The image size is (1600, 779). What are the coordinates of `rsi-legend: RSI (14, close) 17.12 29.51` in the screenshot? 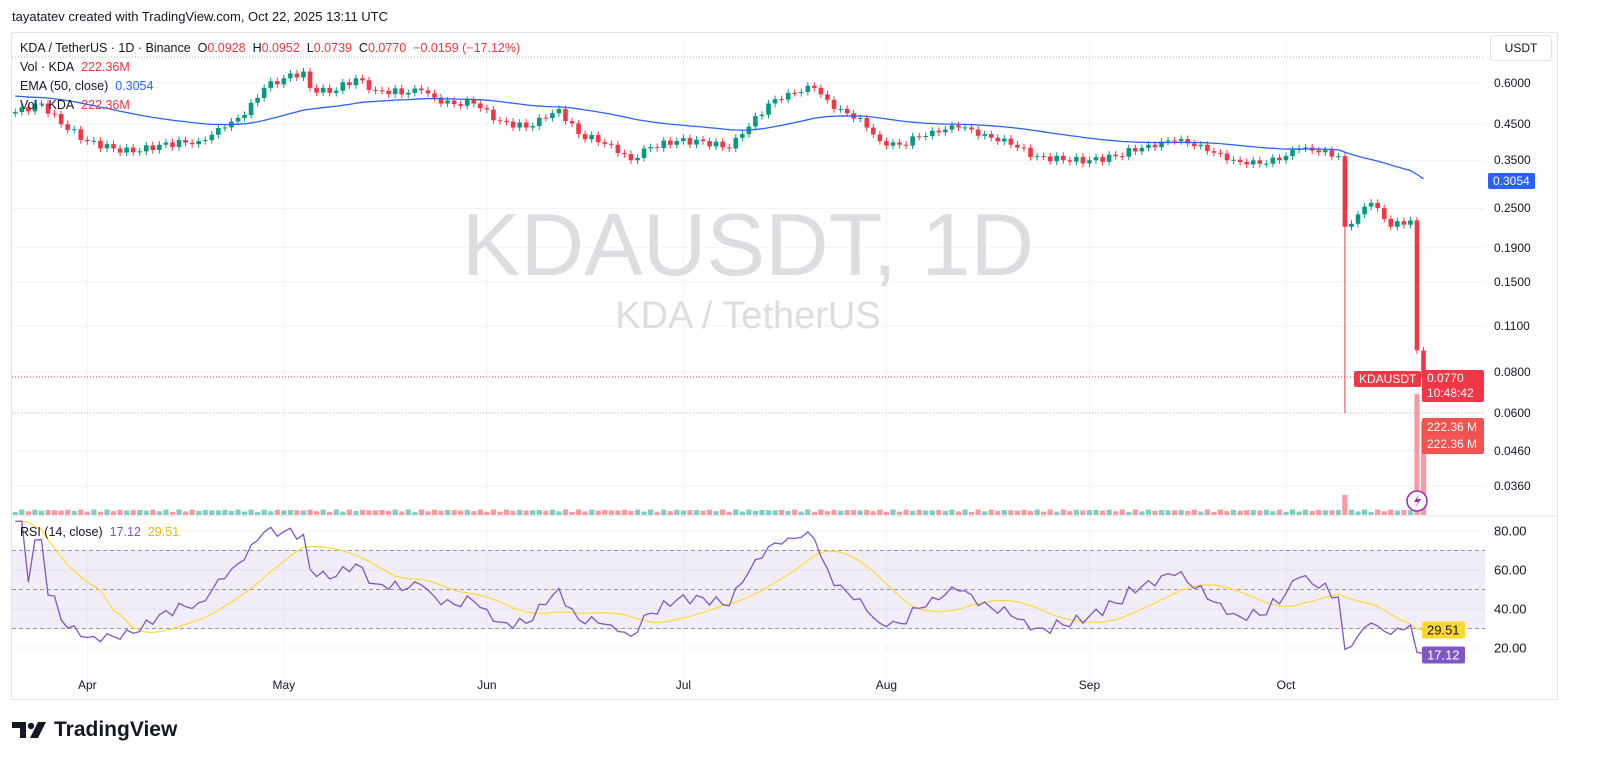 It's located at (99, 532).